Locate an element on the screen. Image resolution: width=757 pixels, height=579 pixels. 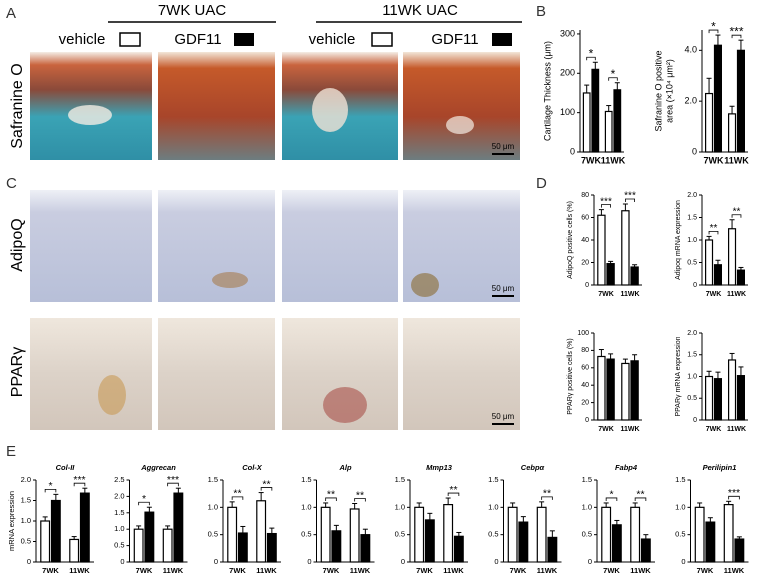
y-axis-label: Adipoq mRNA expression is located at coordinates (678, 240).